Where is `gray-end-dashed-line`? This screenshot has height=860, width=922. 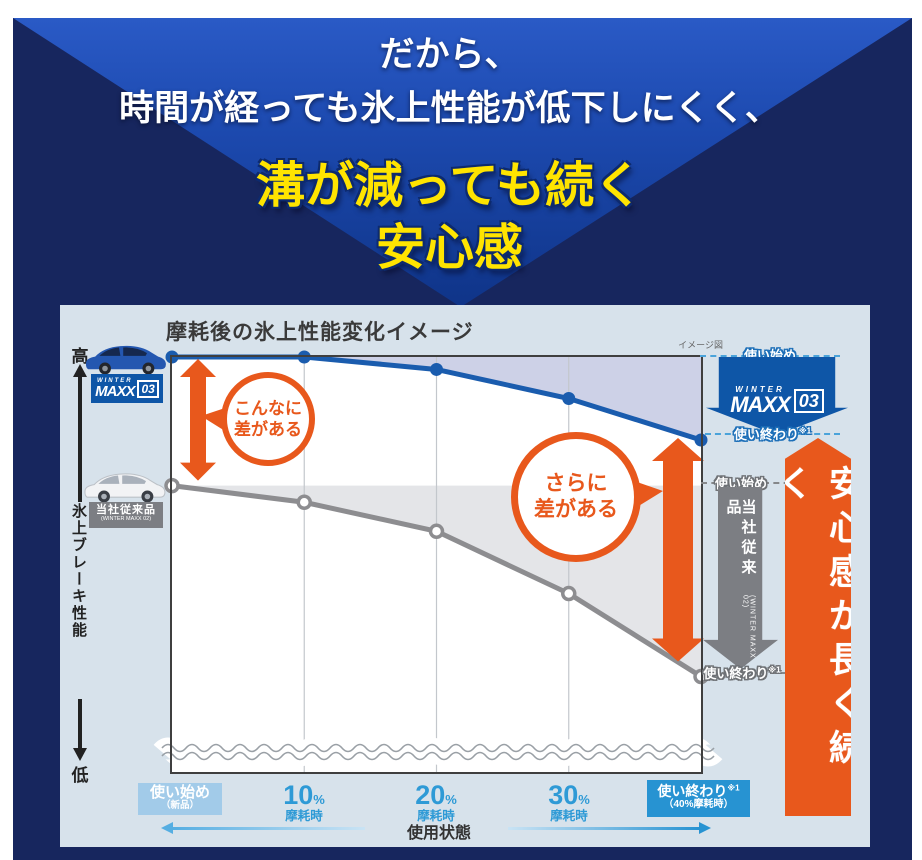 gray-end-dashed-line is located at coordinates (754, 673).